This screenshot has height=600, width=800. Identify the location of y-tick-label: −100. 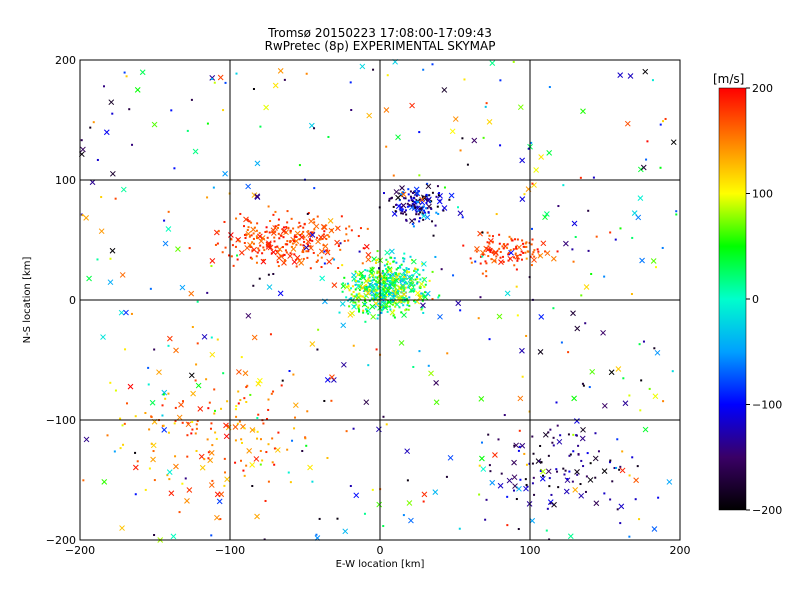
(61, 420).